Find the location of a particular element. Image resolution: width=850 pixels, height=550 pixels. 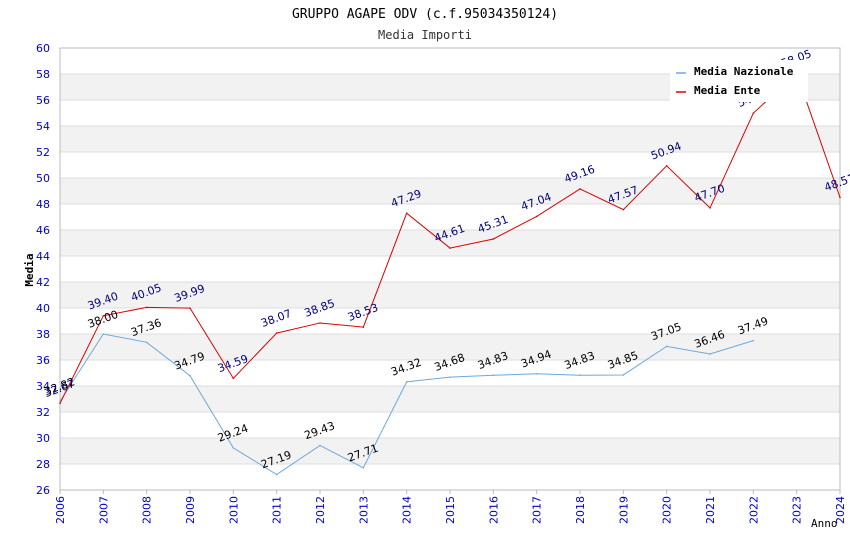

x-tick-label: 2016 is located at coordinates (493, 510).